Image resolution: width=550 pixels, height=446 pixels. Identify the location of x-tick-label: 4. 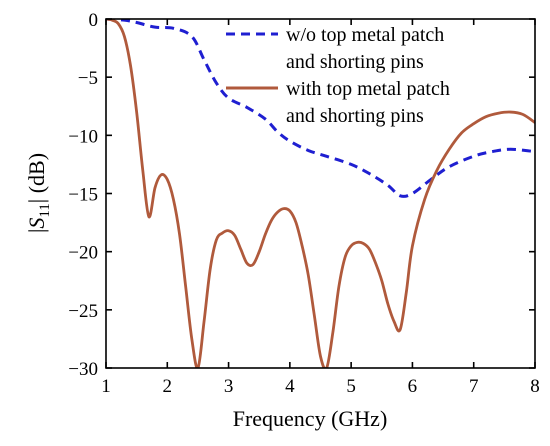
(290, 386).